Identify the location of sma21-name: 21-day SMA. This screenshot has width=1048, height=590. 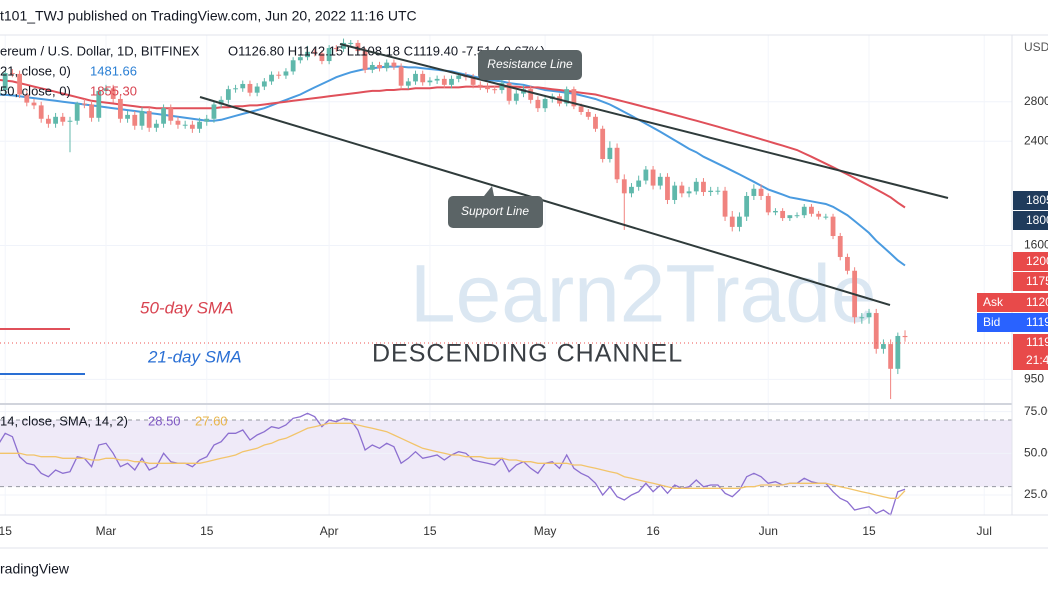
(194, 356).